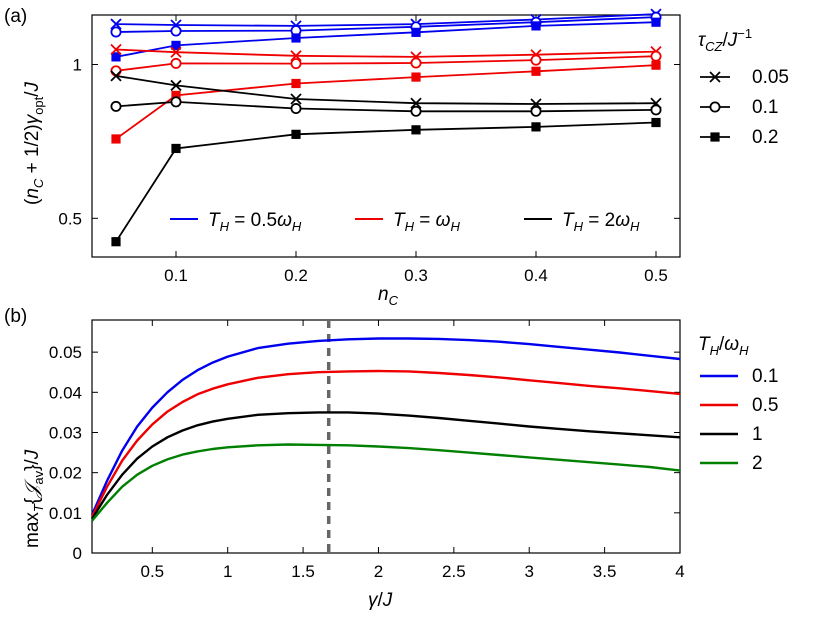 The height and width of the screenshot is (622, 830). What do you see at coordinates (70, 218) in the screenshot?
I see `y-tick-label: 0.5` at bounding box center [70, 218].